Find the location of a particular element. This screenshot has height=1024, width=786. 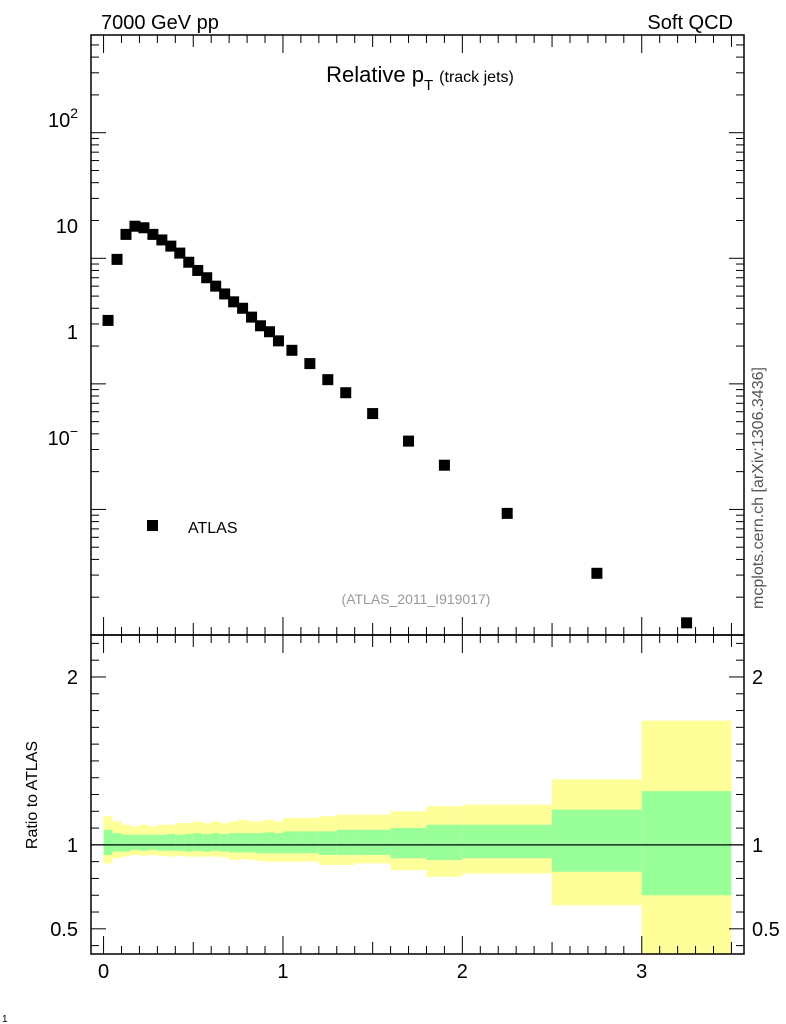

ratio-y-label-left-1: 1 is located at coordinates (72, 846).